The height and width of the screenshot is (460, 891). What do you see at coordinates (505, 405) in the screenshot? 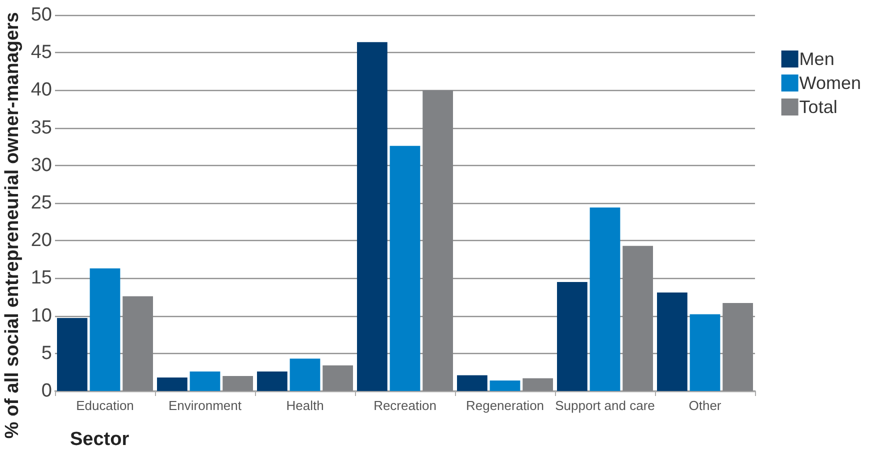
I see `x-tick-label: Regeneration` at bounding box center [505, 405].